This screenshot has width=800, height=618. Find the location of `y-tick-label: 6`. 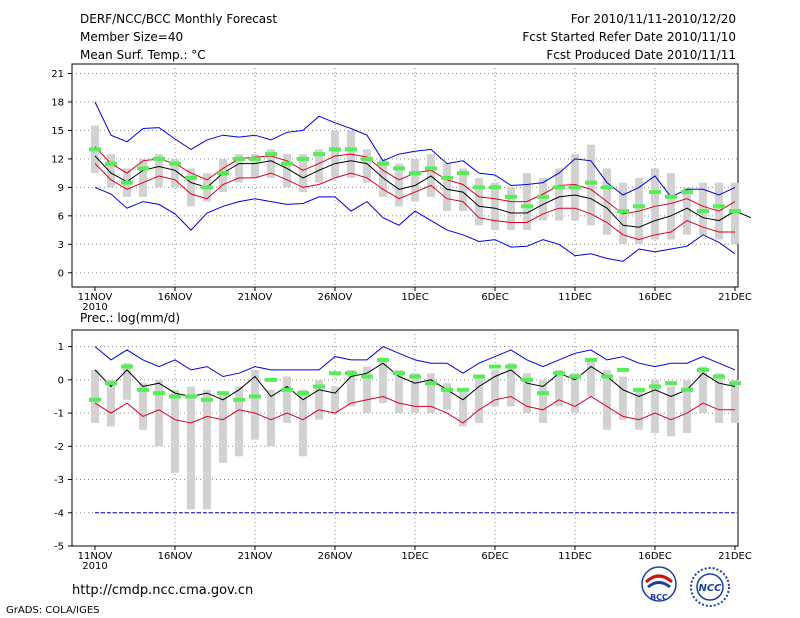

y-tick-label: 6 is located at coordinates (61, 216).